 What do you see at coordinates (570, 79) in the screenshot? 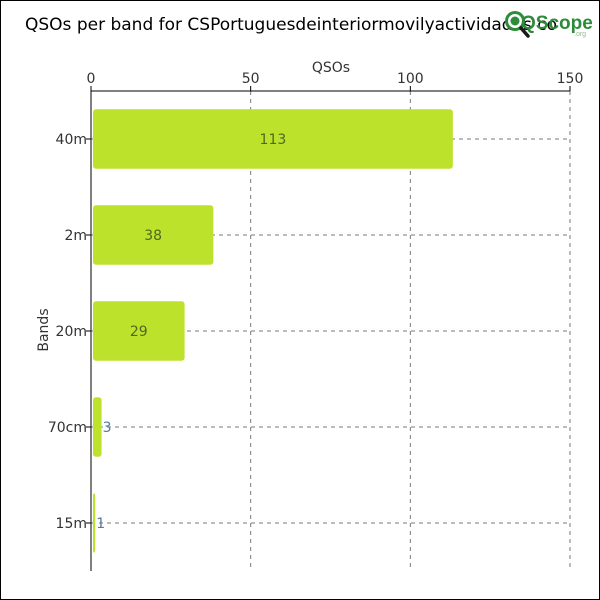
I see `x-tick-label: 150` at bounding box center [570, 79].